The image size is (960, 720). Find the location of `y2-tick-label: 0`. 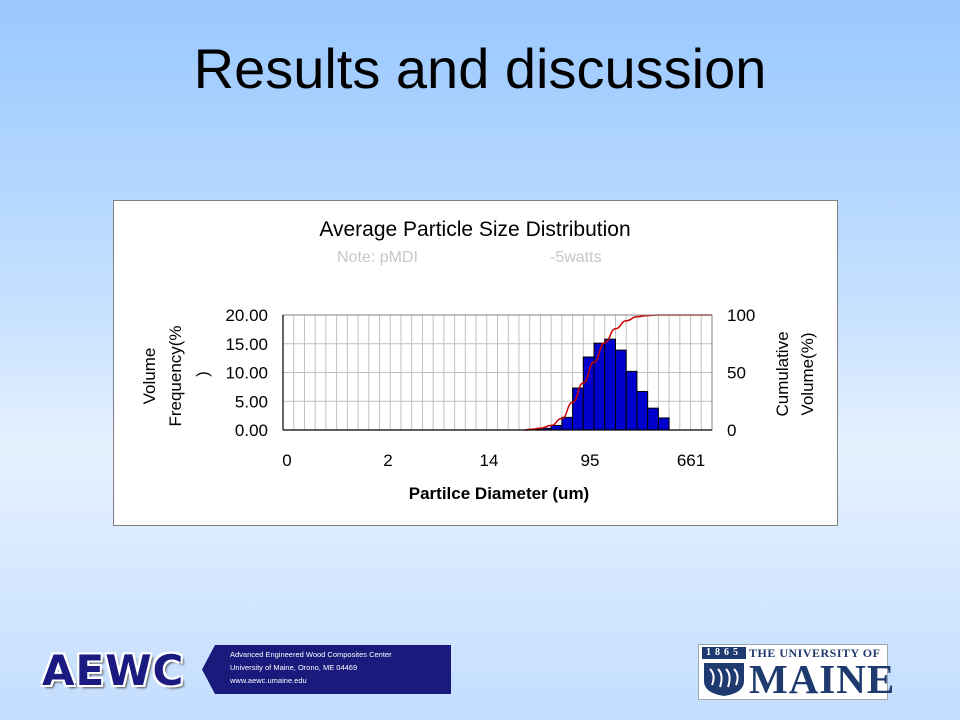

y2-tick-label: 0 is located at coordinates (731, 430).